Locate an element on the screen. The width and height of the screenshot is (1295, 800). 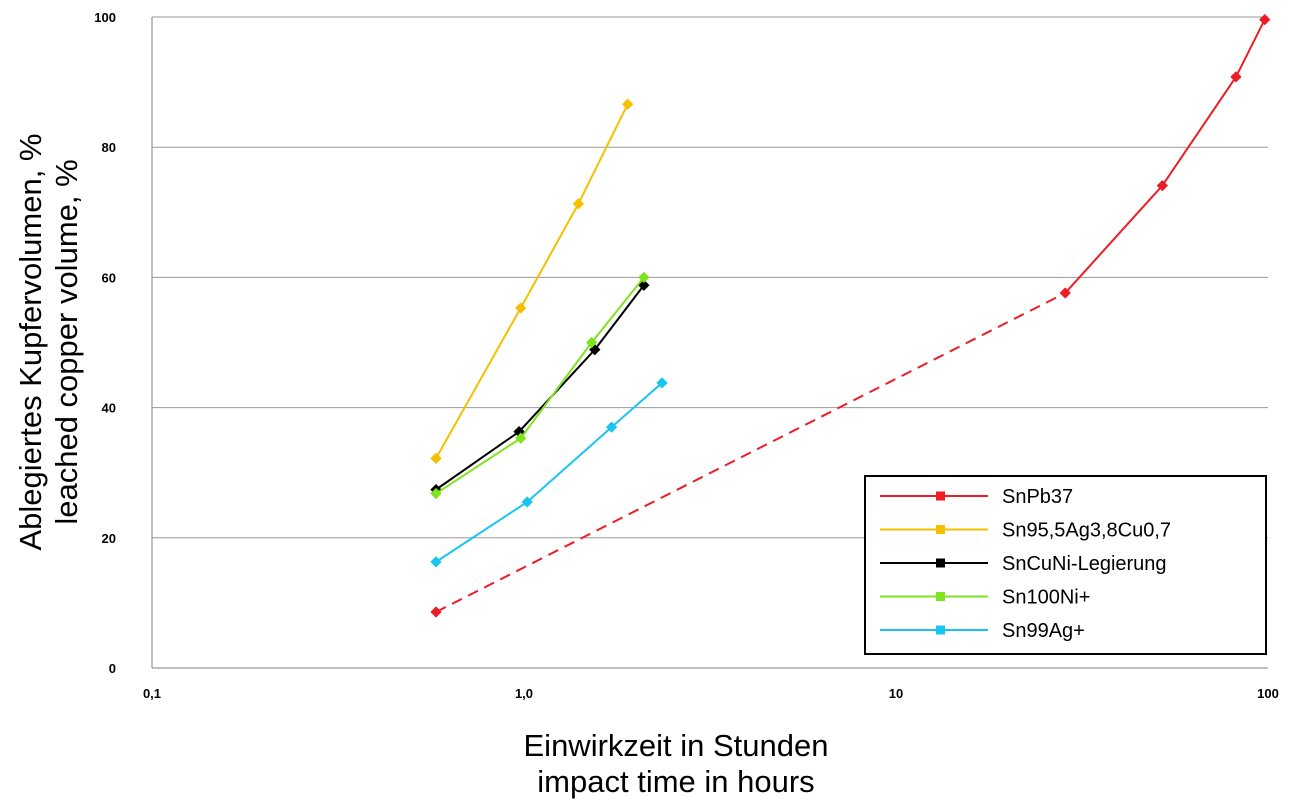
y-tick-label: 100 is located at coordinates (105, 17).